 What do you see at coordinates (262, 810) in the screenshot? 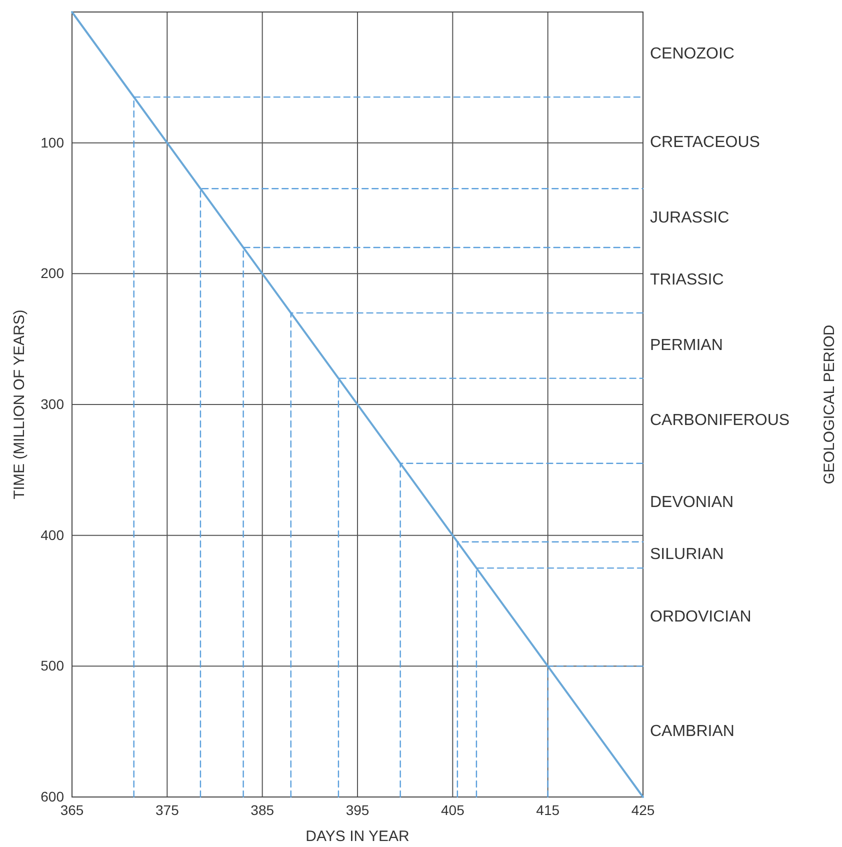
I see `x-tick-label: 385` at bounding box center [262, 810].